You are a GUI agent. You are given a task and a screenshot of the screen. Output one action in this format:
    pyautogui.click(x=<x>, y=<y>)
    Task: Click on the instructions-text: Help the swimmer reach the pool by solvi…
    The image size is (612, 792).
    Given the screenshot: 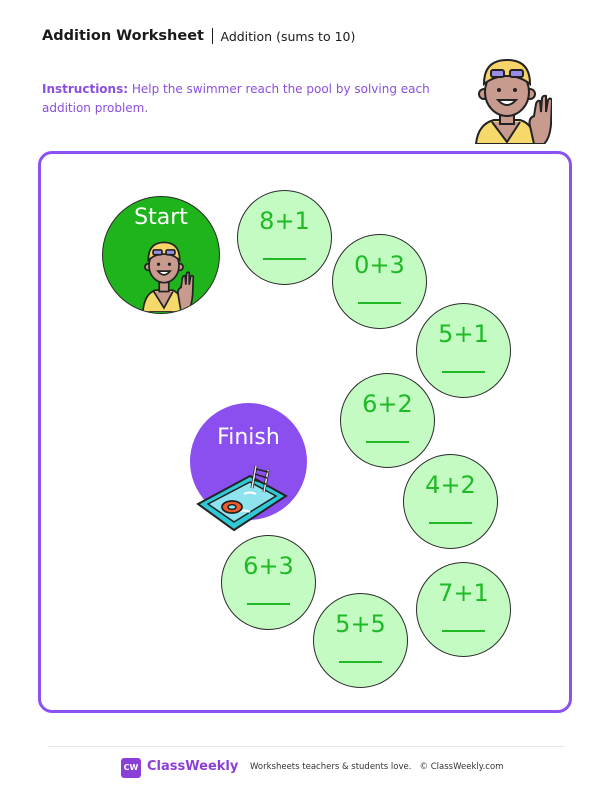 What is the action you would take?
    pyautogui.click(x=236, y=98)
    